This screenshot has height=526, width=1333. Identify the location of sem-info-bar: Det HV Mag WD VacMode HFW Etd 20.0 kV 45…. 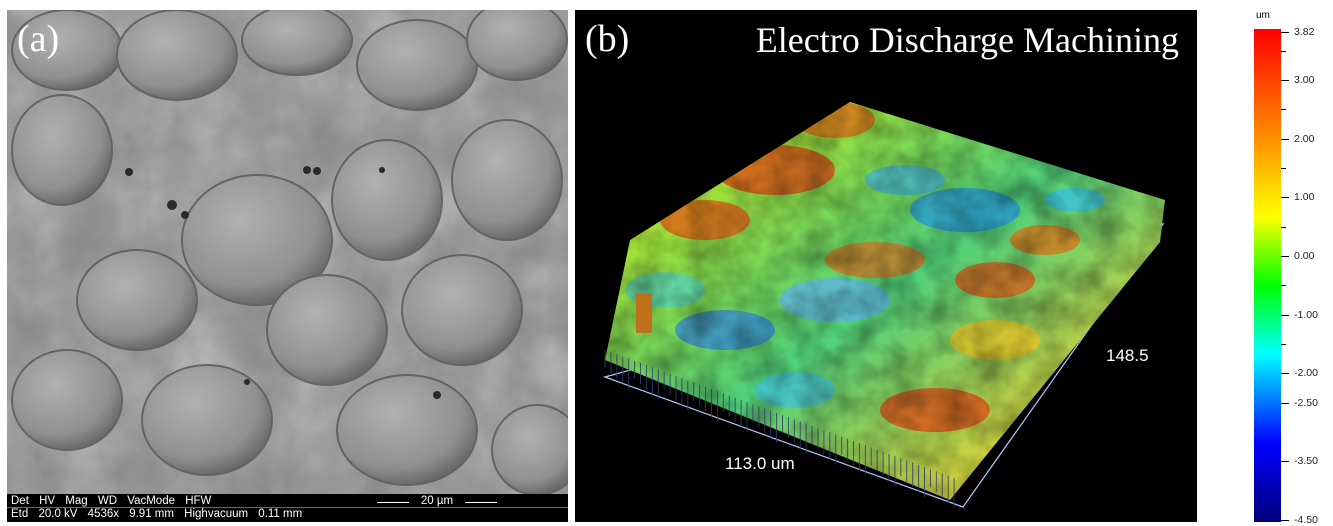
(287, 508).